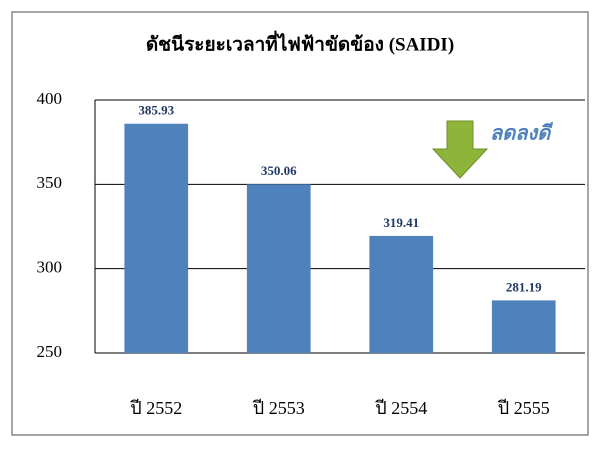 The height and width of the screenshot is (449, 600). Describe the element at coordinates (523, 408) in the screenshot. I see `x-tick-label: ปี 2555` at that location.